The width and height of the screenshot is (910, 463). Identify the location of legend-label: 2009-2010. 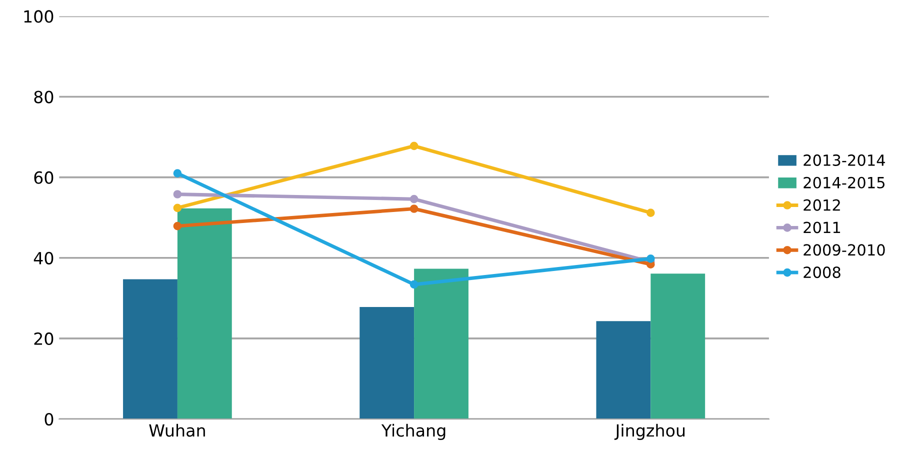
(844, 250).